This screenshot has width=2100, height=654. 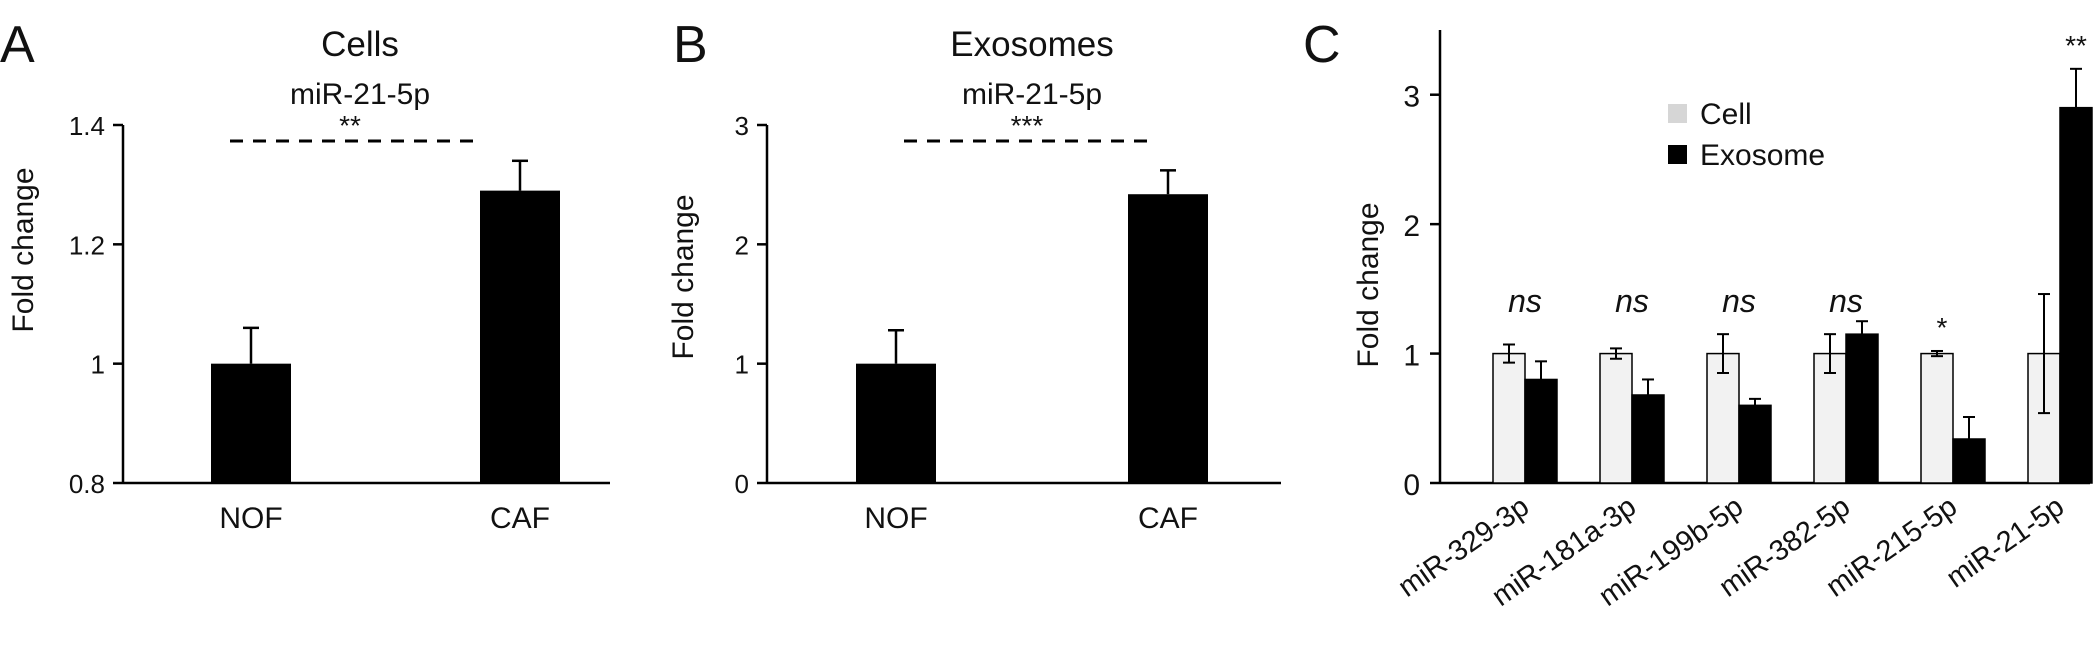 I want to click on panel-a-title: Cells, so click(x=360, y=44).